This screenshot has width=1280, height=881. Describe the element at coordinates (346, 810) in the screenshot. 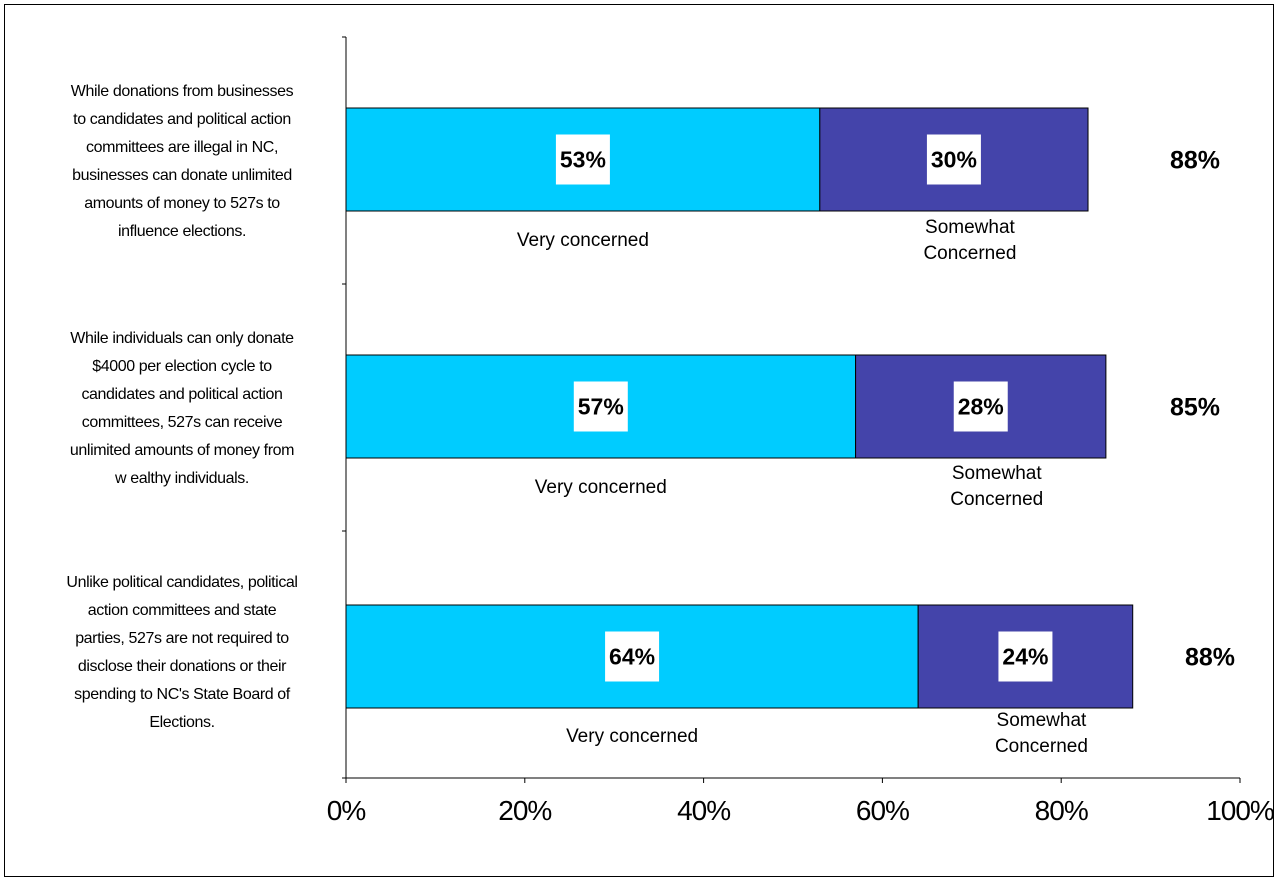

I see `x-tick-label: 0%` at that location.